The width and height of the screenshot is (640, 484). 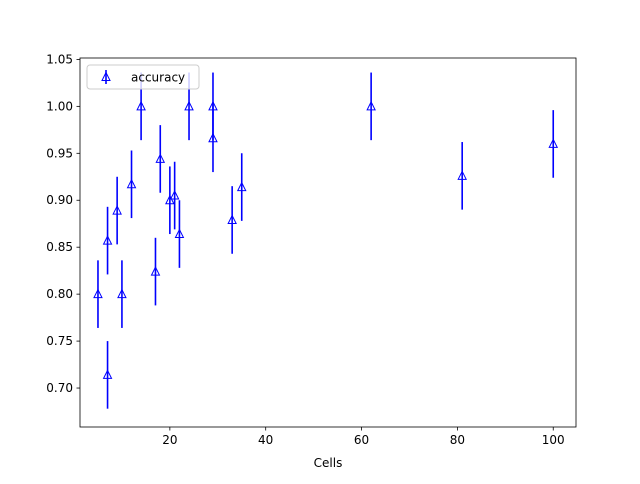 I want to click on y-tick-label: 0.75, so click(x=59, y=341).